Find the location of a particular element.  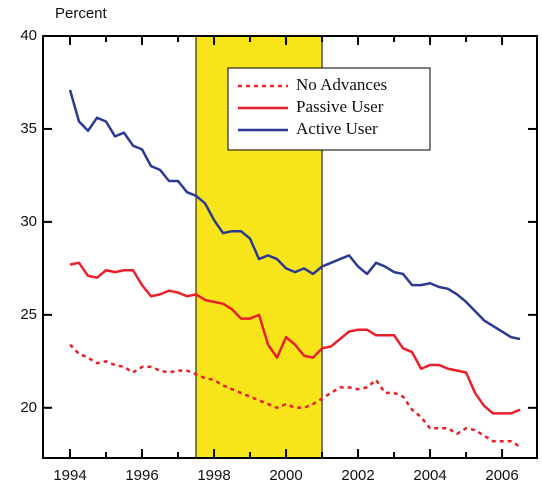

y-tick-label: 35 is located at coordinates (28, 128).